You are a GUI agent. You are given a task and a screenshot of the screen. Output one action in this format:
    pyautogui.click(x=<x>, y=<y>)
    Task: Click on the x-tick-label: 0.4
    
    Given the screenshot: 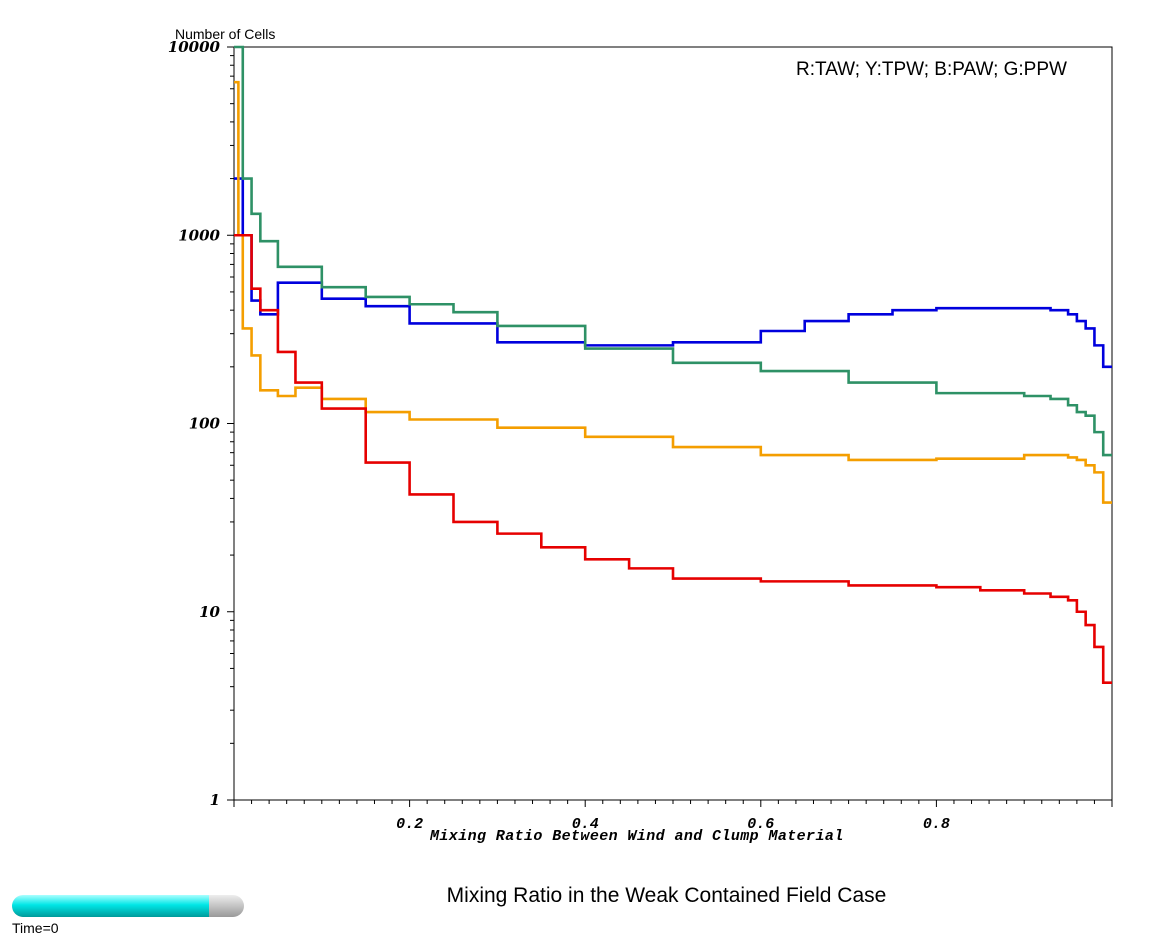 What is the action you would take?
    pyautogui.click(x=585, y=824)
    